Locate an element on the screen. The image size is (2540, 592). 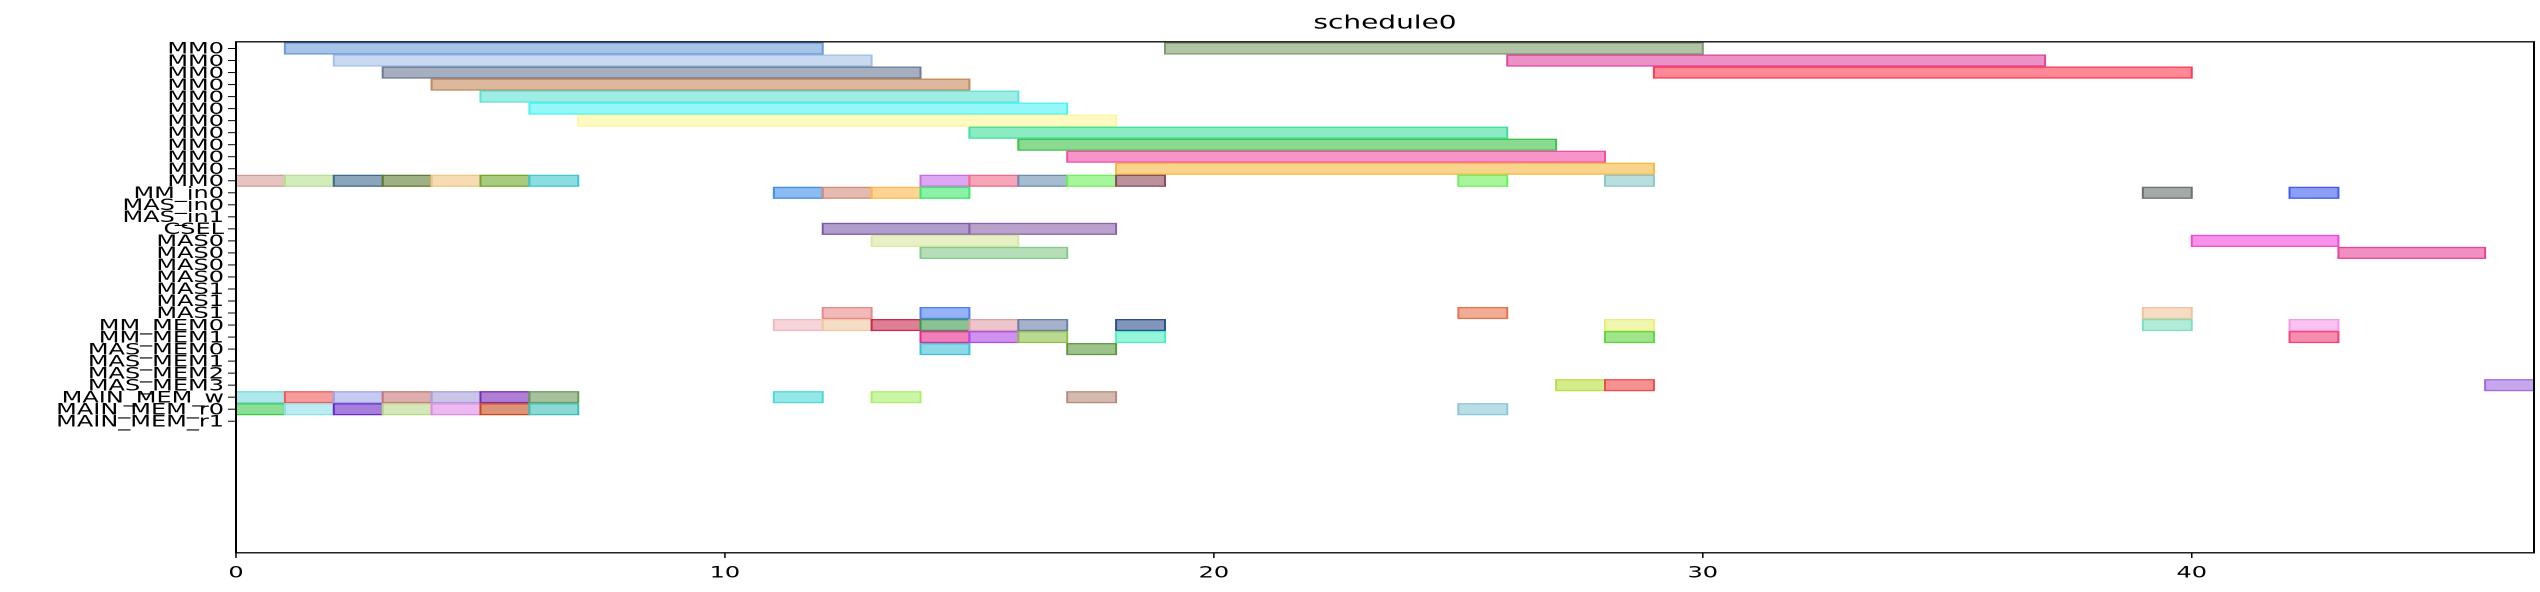
y-tick-label-26: MAS_MEM1 is located at coordinates (156, 361).